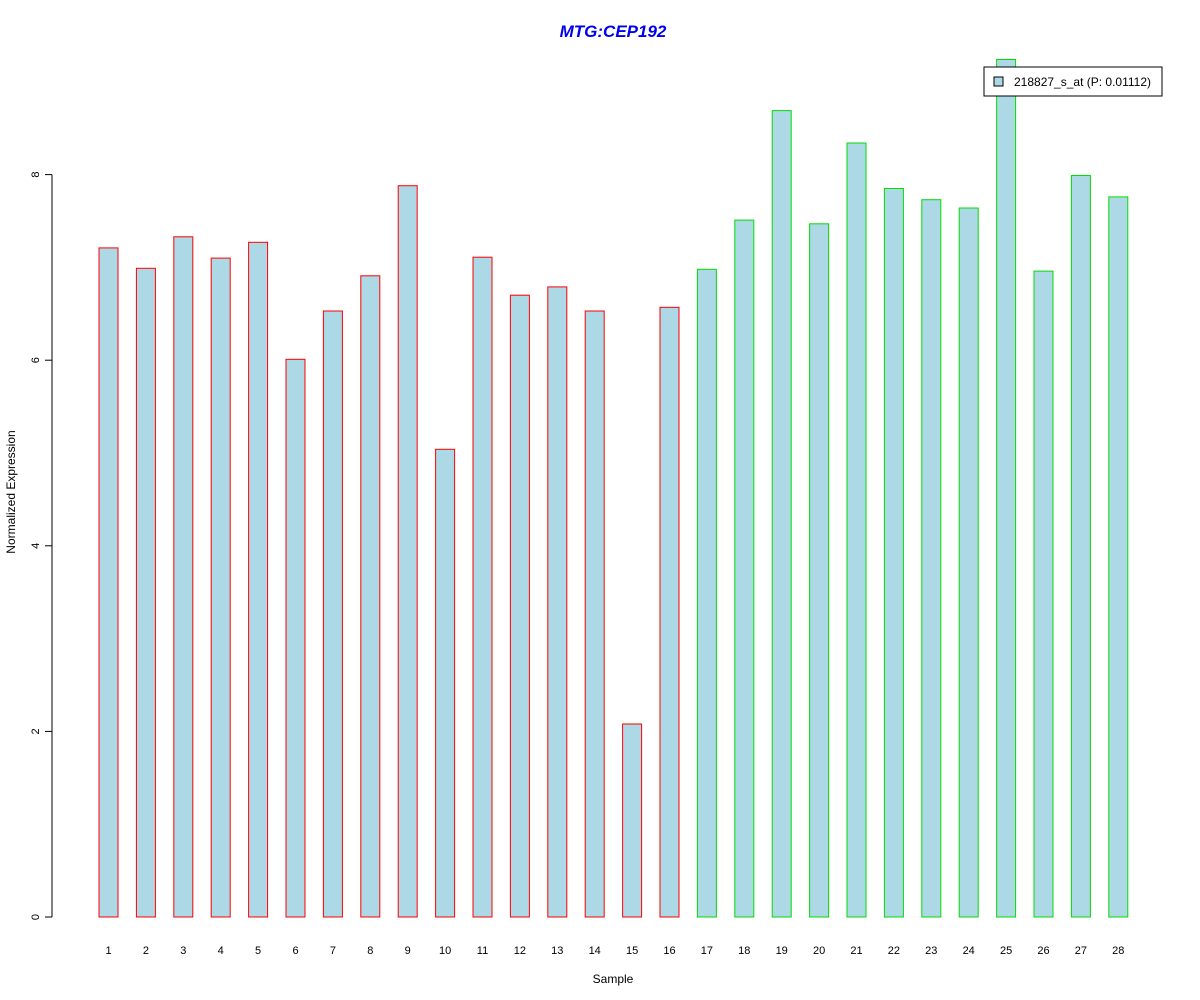 Image resolution: width=1200 pixels, height=1000 pixels. What do you see at coordinates (707, 951) in the screenshot?
I see `x-tick-label: 17` at bounding box center [707, 951].